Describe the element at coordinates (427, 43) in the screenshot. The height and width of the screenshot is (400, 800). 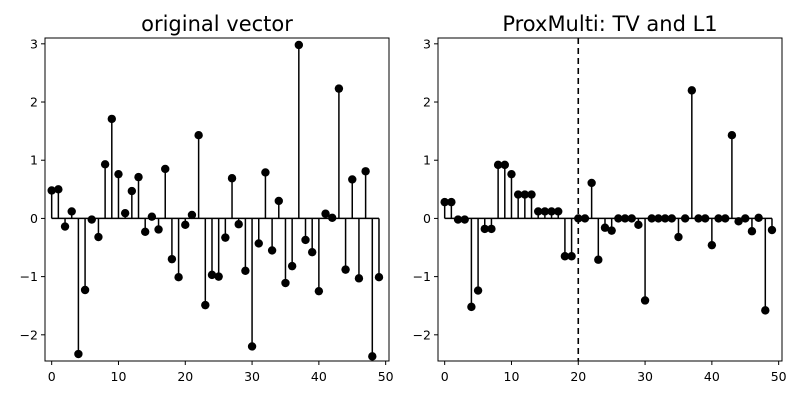
I see `y-tick-label: 3` at that location.